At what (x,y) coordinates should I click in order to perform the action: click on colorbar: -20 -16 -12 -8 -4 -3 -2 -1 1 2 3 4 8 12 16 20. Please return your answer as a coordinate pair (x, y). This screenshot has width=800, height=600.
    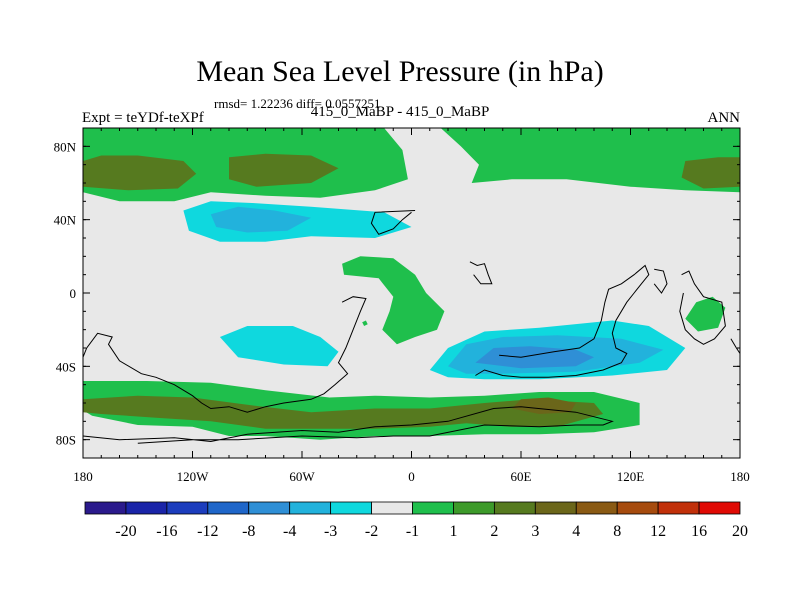
    Looking at the image, I should click on (416, 520).